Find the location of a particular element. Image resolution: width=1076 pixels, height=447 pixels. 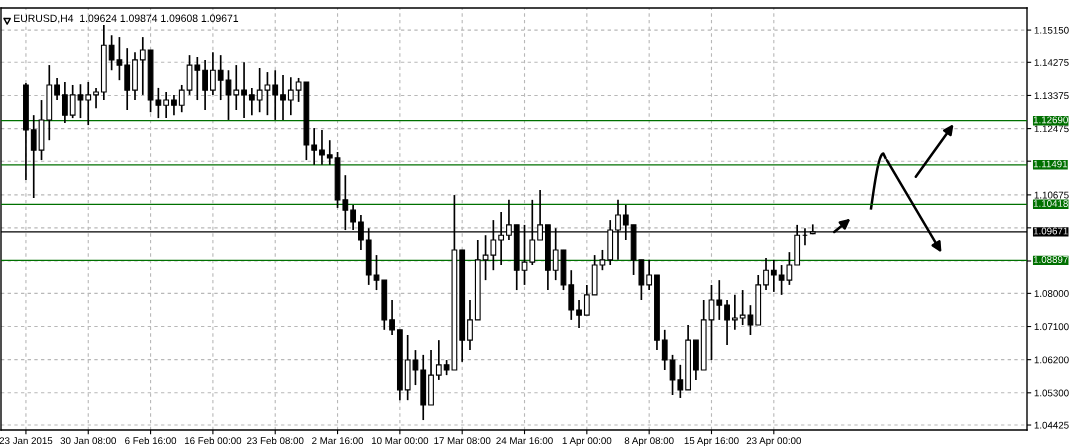

ref-line-label: 1.11491 is located at coordinates (1050, 164).